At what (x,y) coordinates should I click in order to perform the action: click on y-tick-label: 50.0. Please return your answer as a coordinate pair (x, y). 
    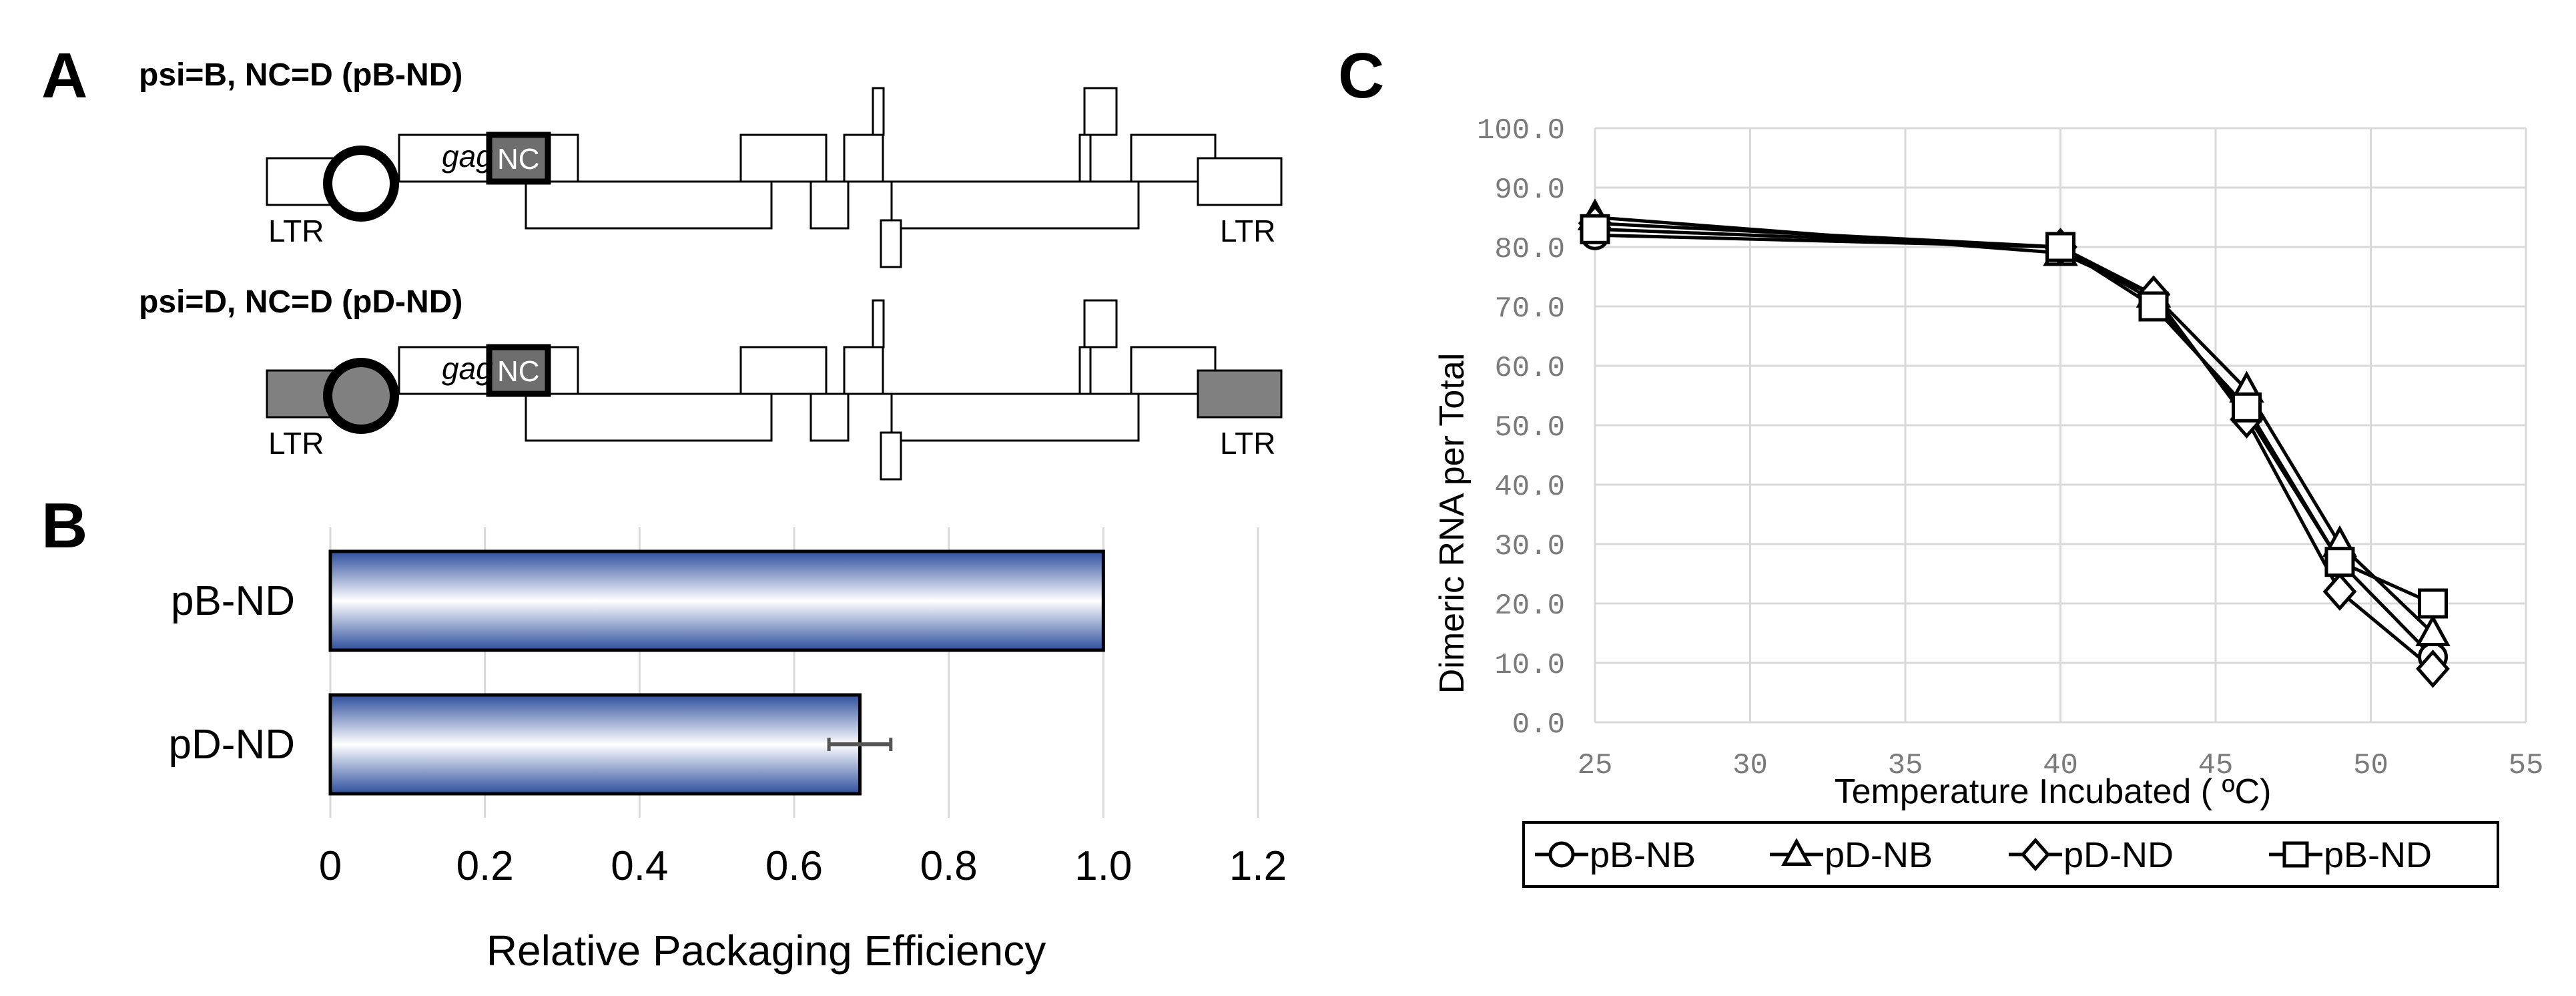
    Looking at the image, I should click on (1529, 428).